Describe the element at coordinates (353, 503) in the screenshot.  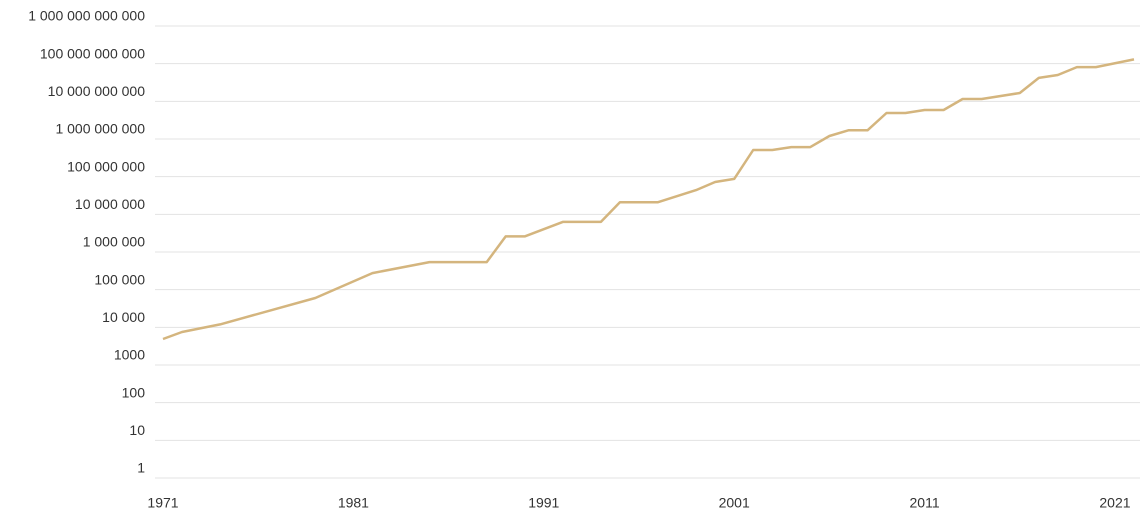
I see `x-tick-label: 1981` at that location.